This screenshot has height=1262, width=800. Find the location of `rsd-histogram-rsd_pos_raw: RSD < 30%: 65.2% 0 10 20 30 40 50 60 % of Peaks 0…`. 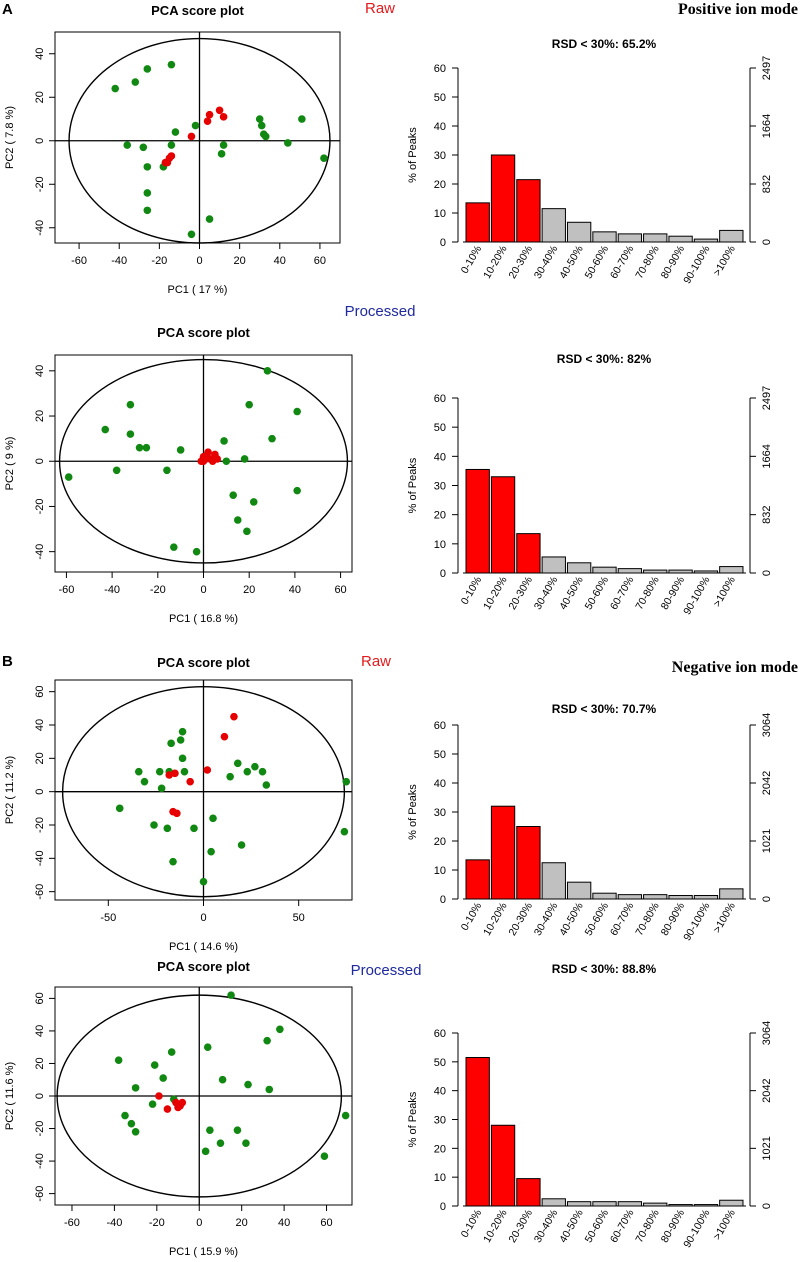

rsd-histogram-rsd_pos_raw: RSD < 30%: 65.2% 0 10 20 30 40 50 60 % of Peaks 0… is located at coordinates (590, 161).